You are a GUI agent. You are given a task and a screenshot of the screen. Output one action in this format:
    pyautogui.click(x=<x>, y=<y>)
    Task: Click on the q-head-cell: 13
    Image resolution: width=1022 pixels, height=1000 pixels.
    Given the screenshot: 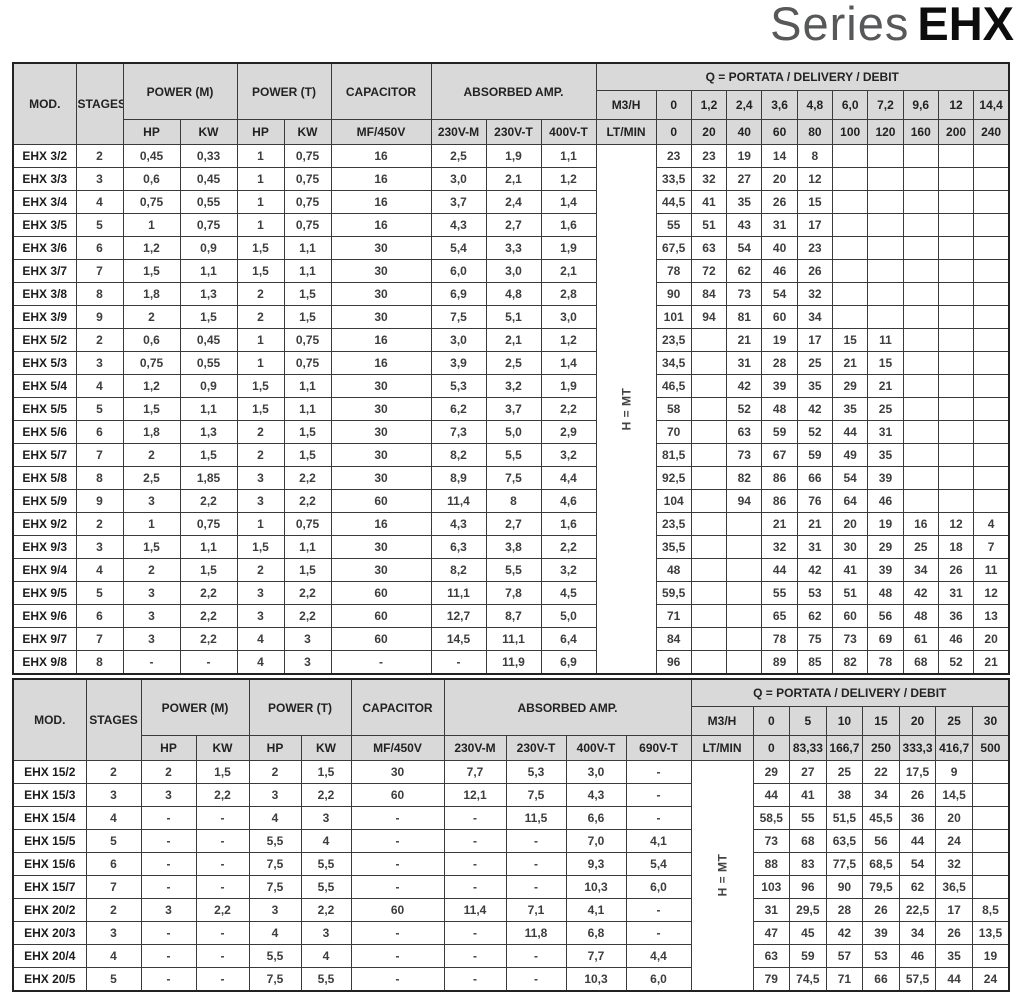 What is the action you would take?
    pyautogui.click(x=991, y=616)
    